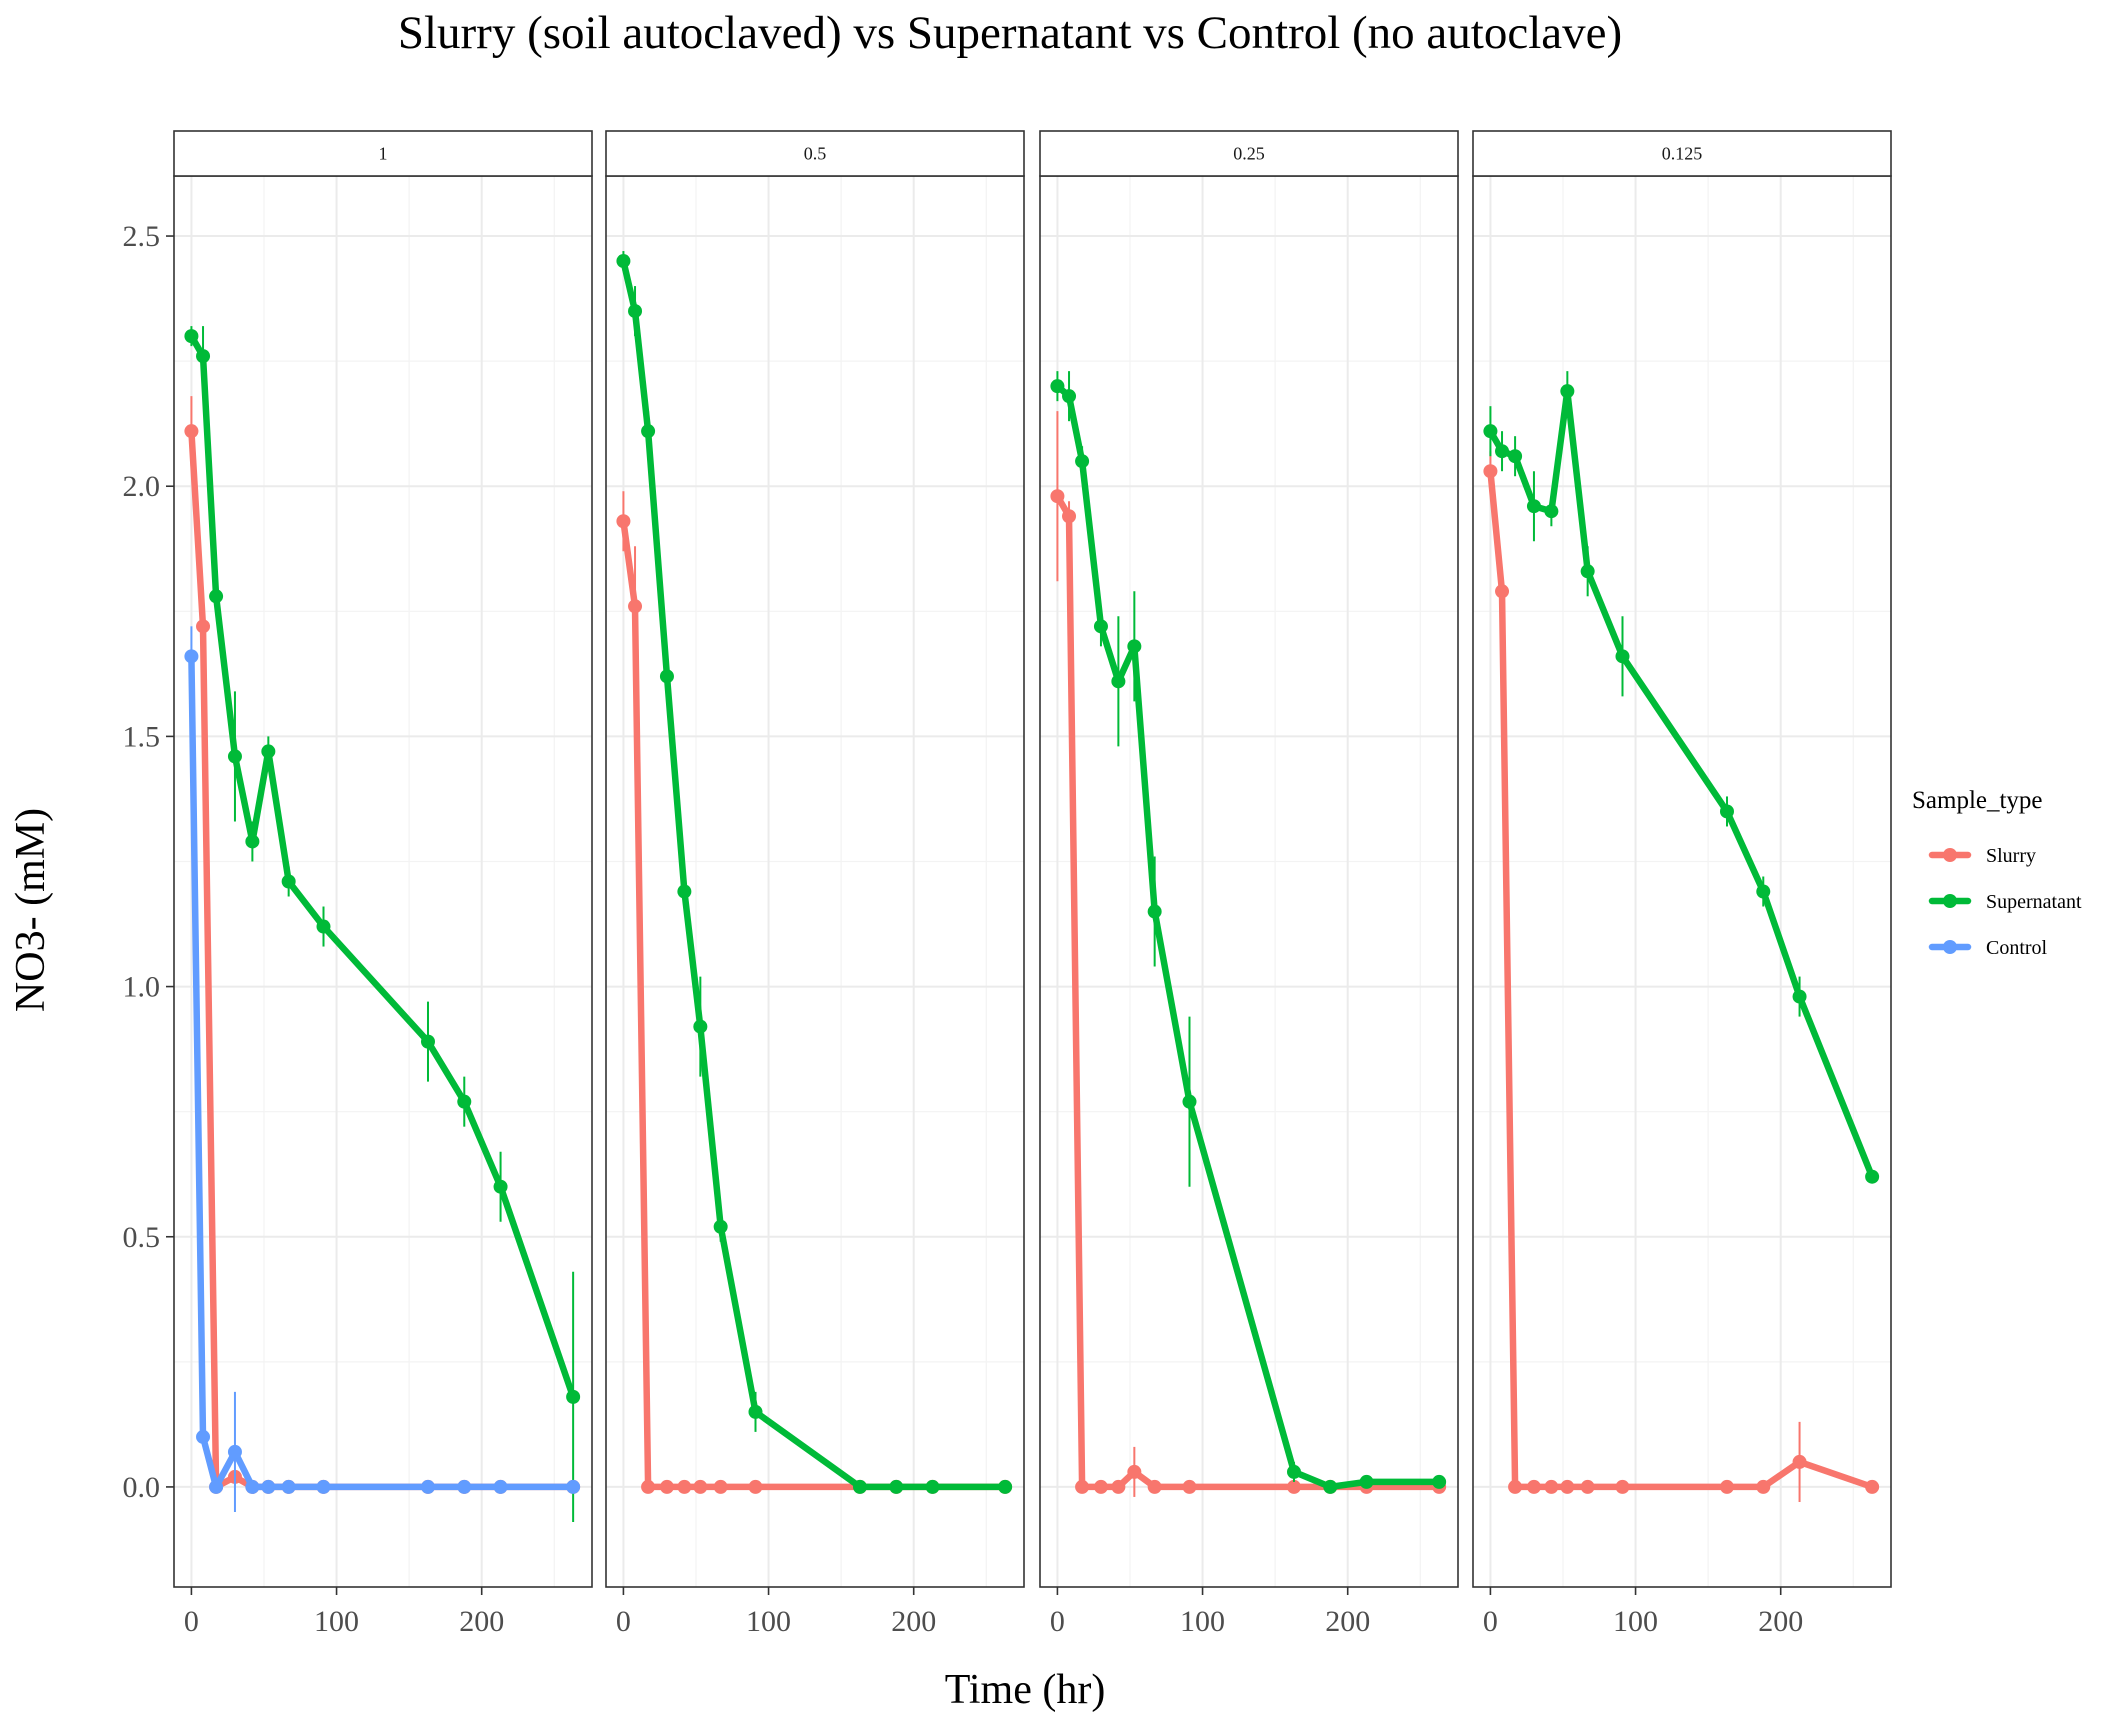  I want to click on facet-strip-label: 0.5, so click(815, 154).